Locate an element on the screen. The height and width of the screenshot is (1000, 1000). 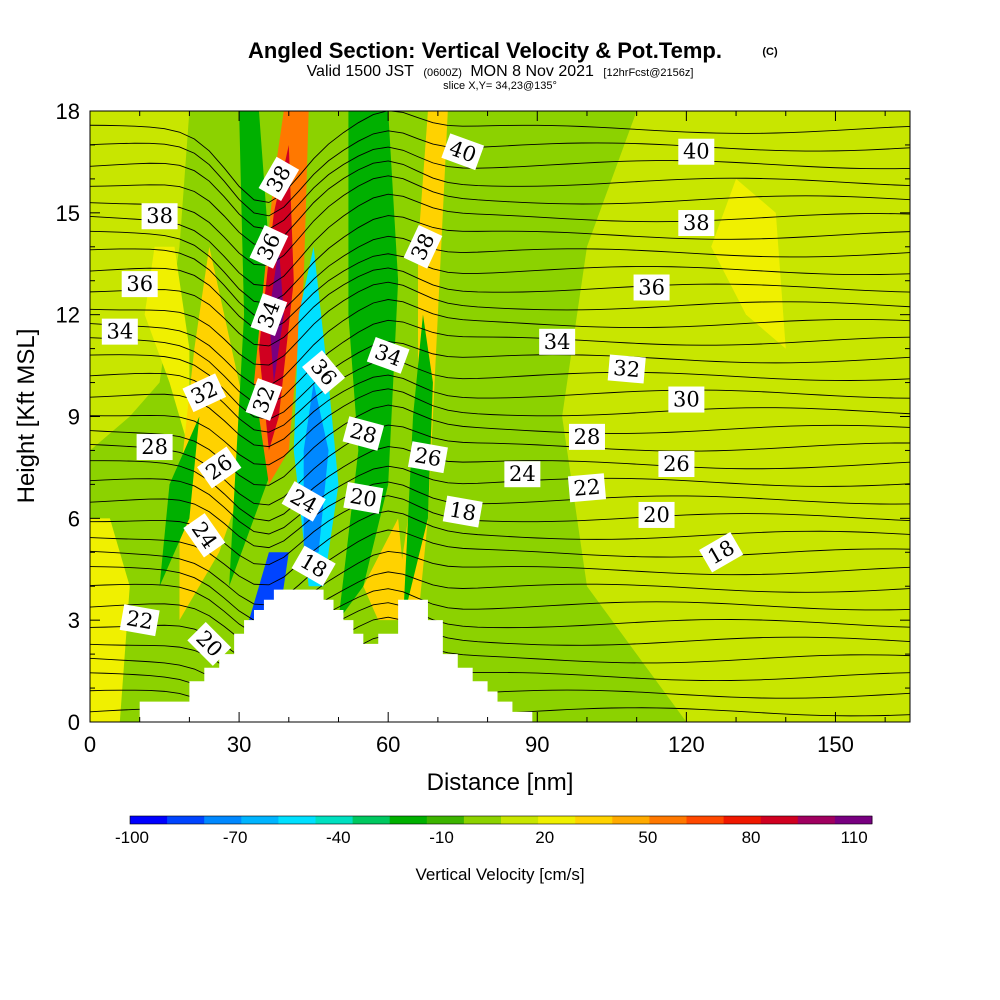
contour-label-text: 18 is located at coordinates (462, 511).